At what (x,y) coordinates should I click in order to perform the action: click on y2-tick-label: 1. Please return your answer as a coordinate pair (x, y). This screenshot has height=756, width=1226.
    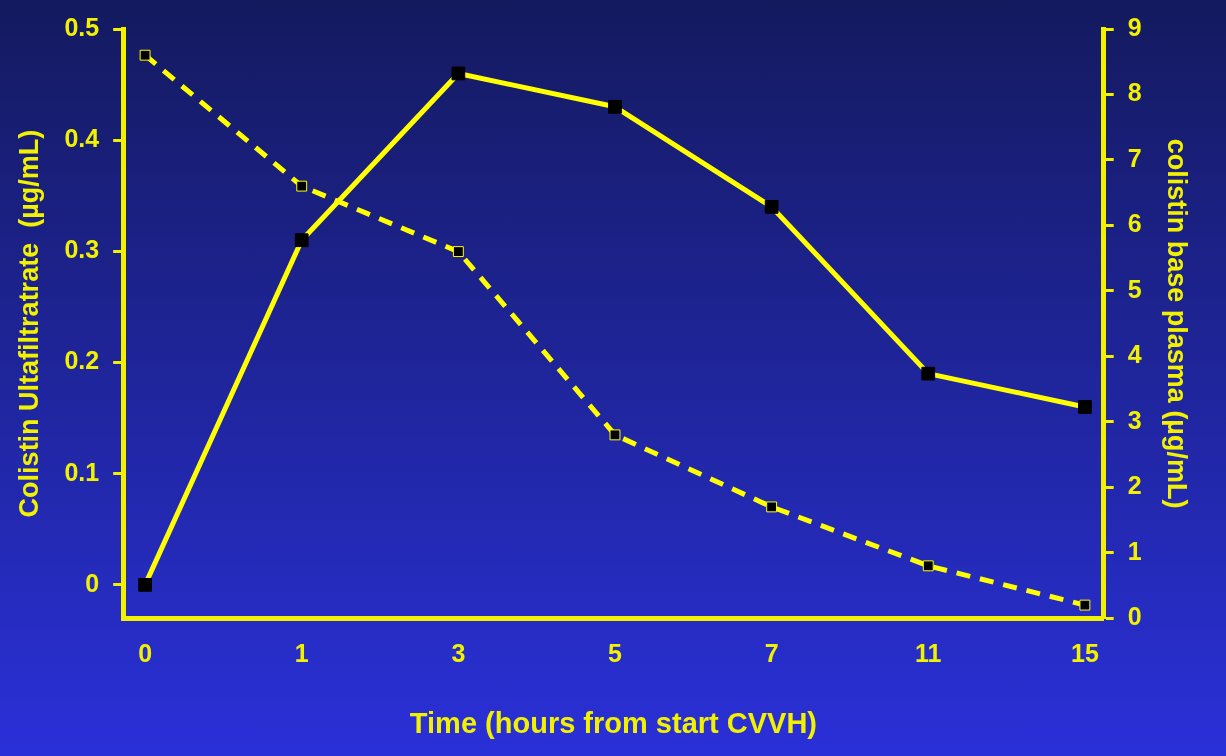
    Looking at the image, I should click on (1134, 550).